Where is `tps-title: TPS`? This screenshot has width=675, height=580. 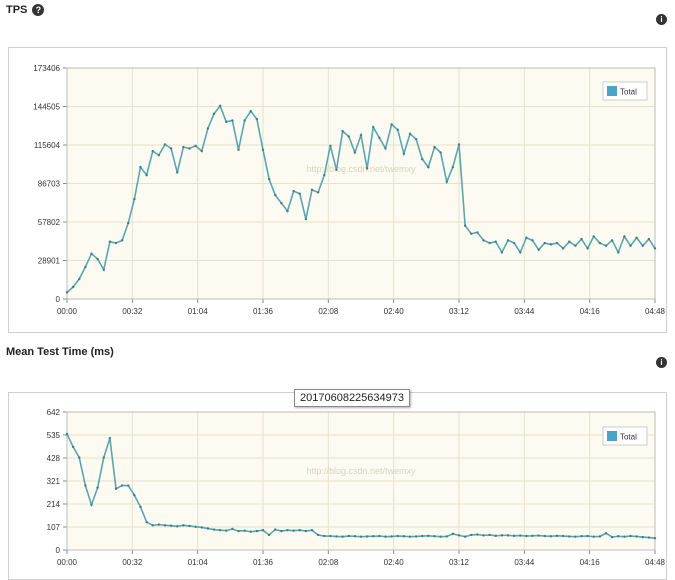 tps-title: TPS is located at coordinates (17, 10).